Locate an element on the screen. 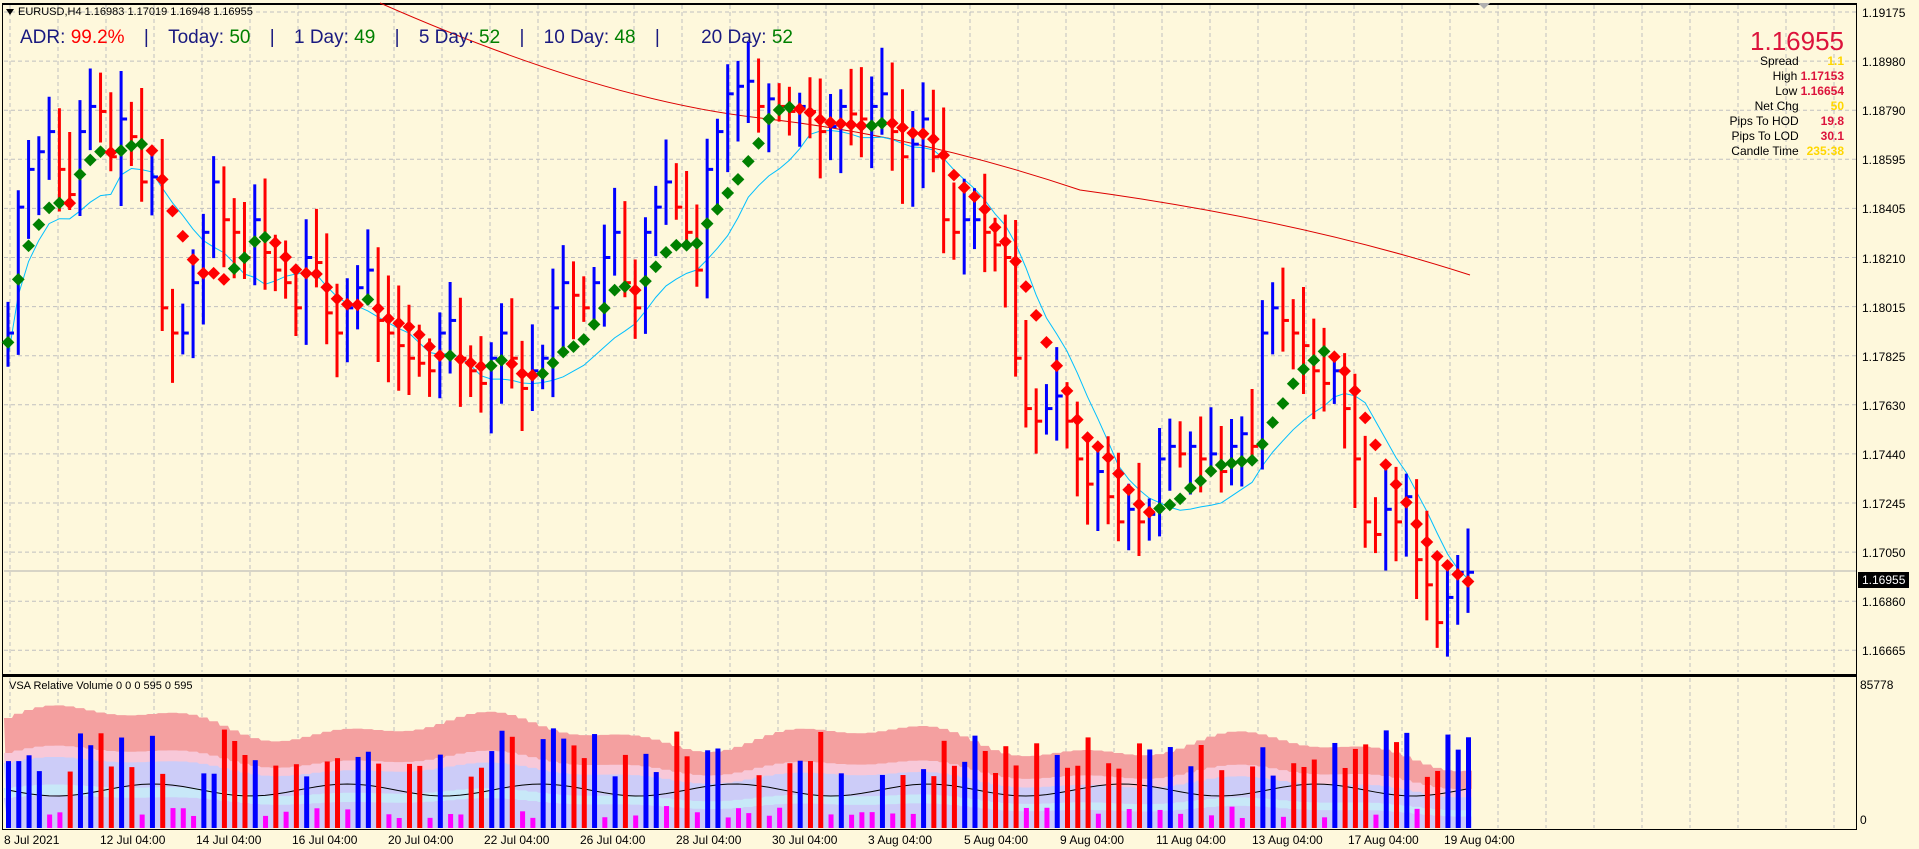 The width and height of the screenshot is (1919, 849). price-axis-label: 1.16860 is located at coordinates (1884, 602).